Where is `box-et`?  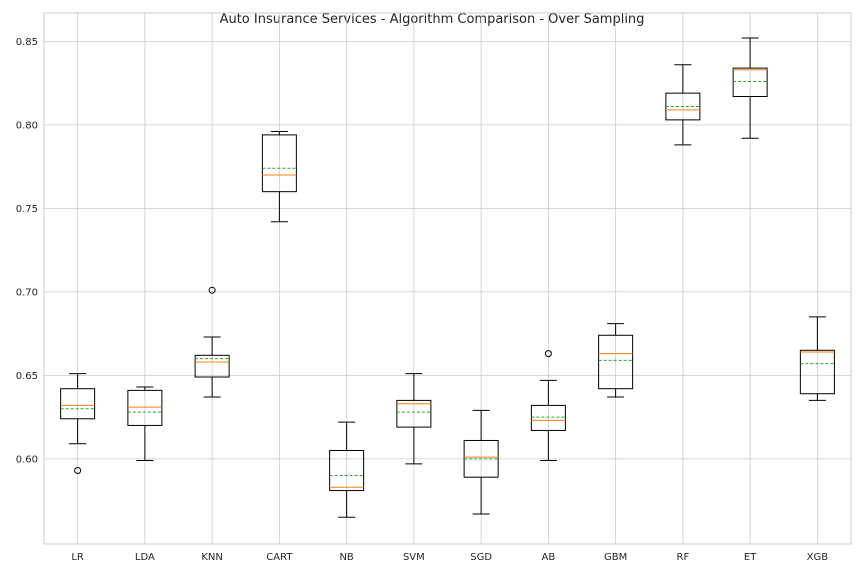 box-et is located at coordinates (750, 88).